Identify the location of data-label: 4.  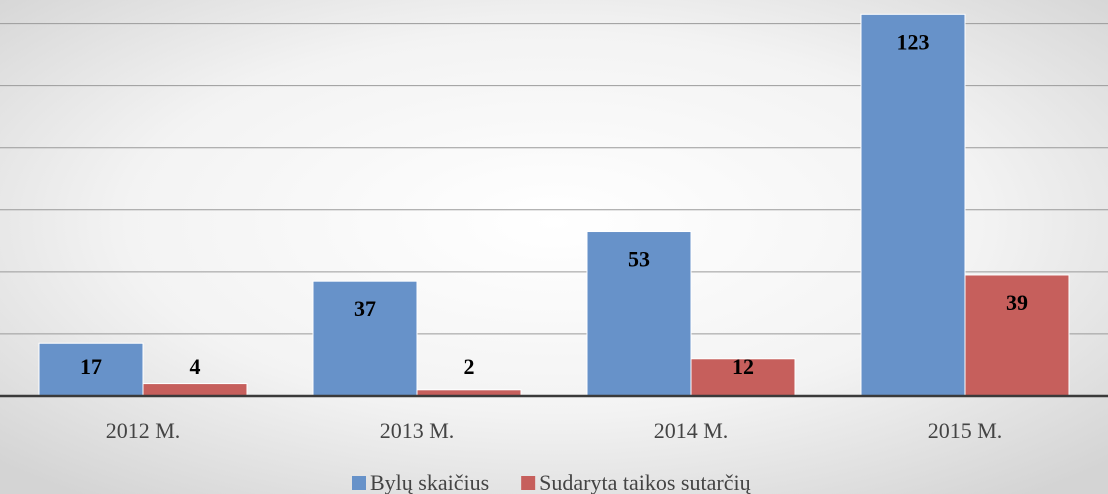
(195, 366).